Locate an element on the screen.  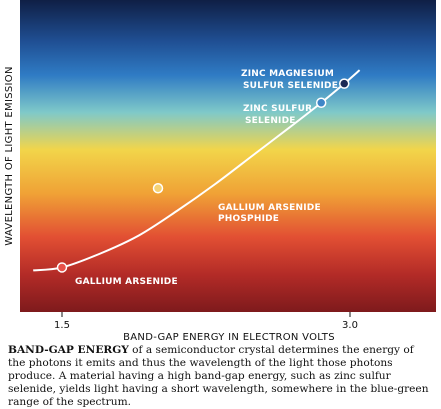
x-tick-label-1.5: 1.5 is located at coordinates (62, 325).